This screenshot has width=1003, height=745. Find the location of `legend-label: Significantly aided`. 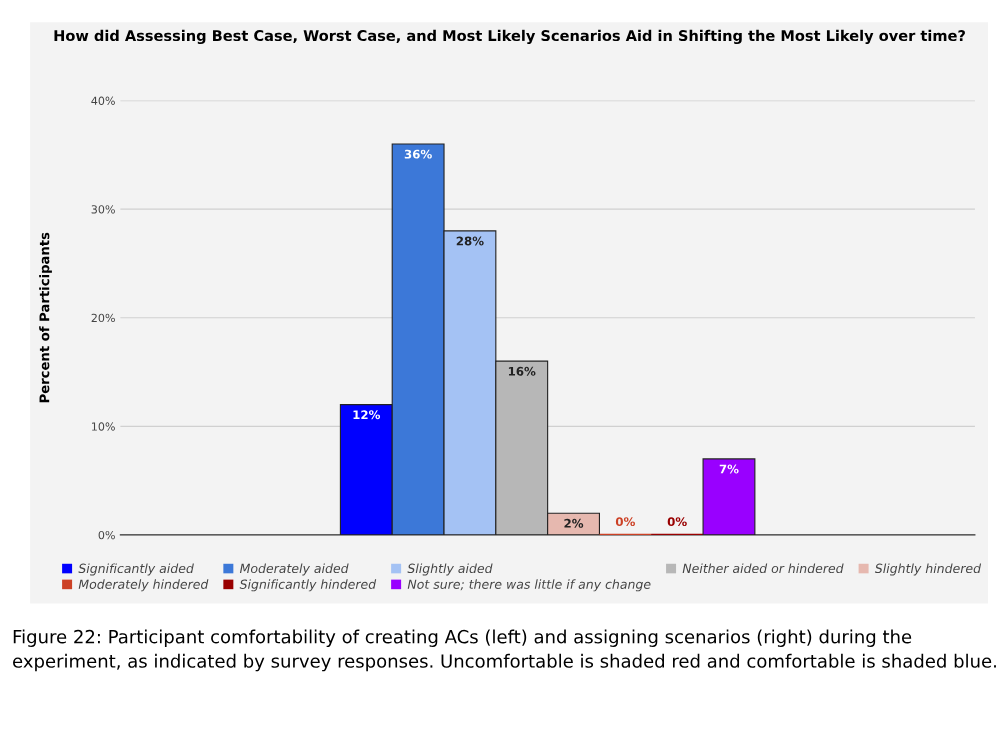

legend-label: Significantly aided is located at coordinates (136, 569).